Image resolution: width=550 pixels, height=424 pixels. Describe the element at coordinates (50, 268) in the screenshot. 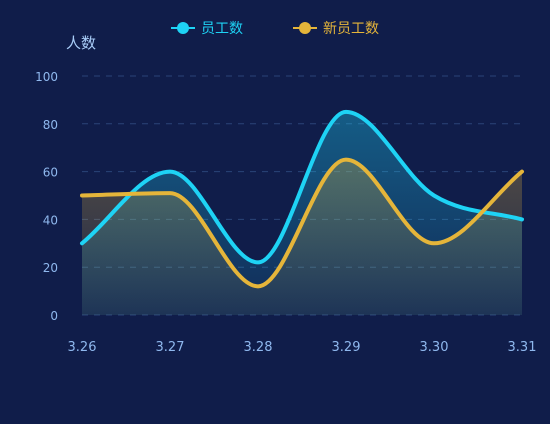

I see `y-tick-label: 20` at that location.